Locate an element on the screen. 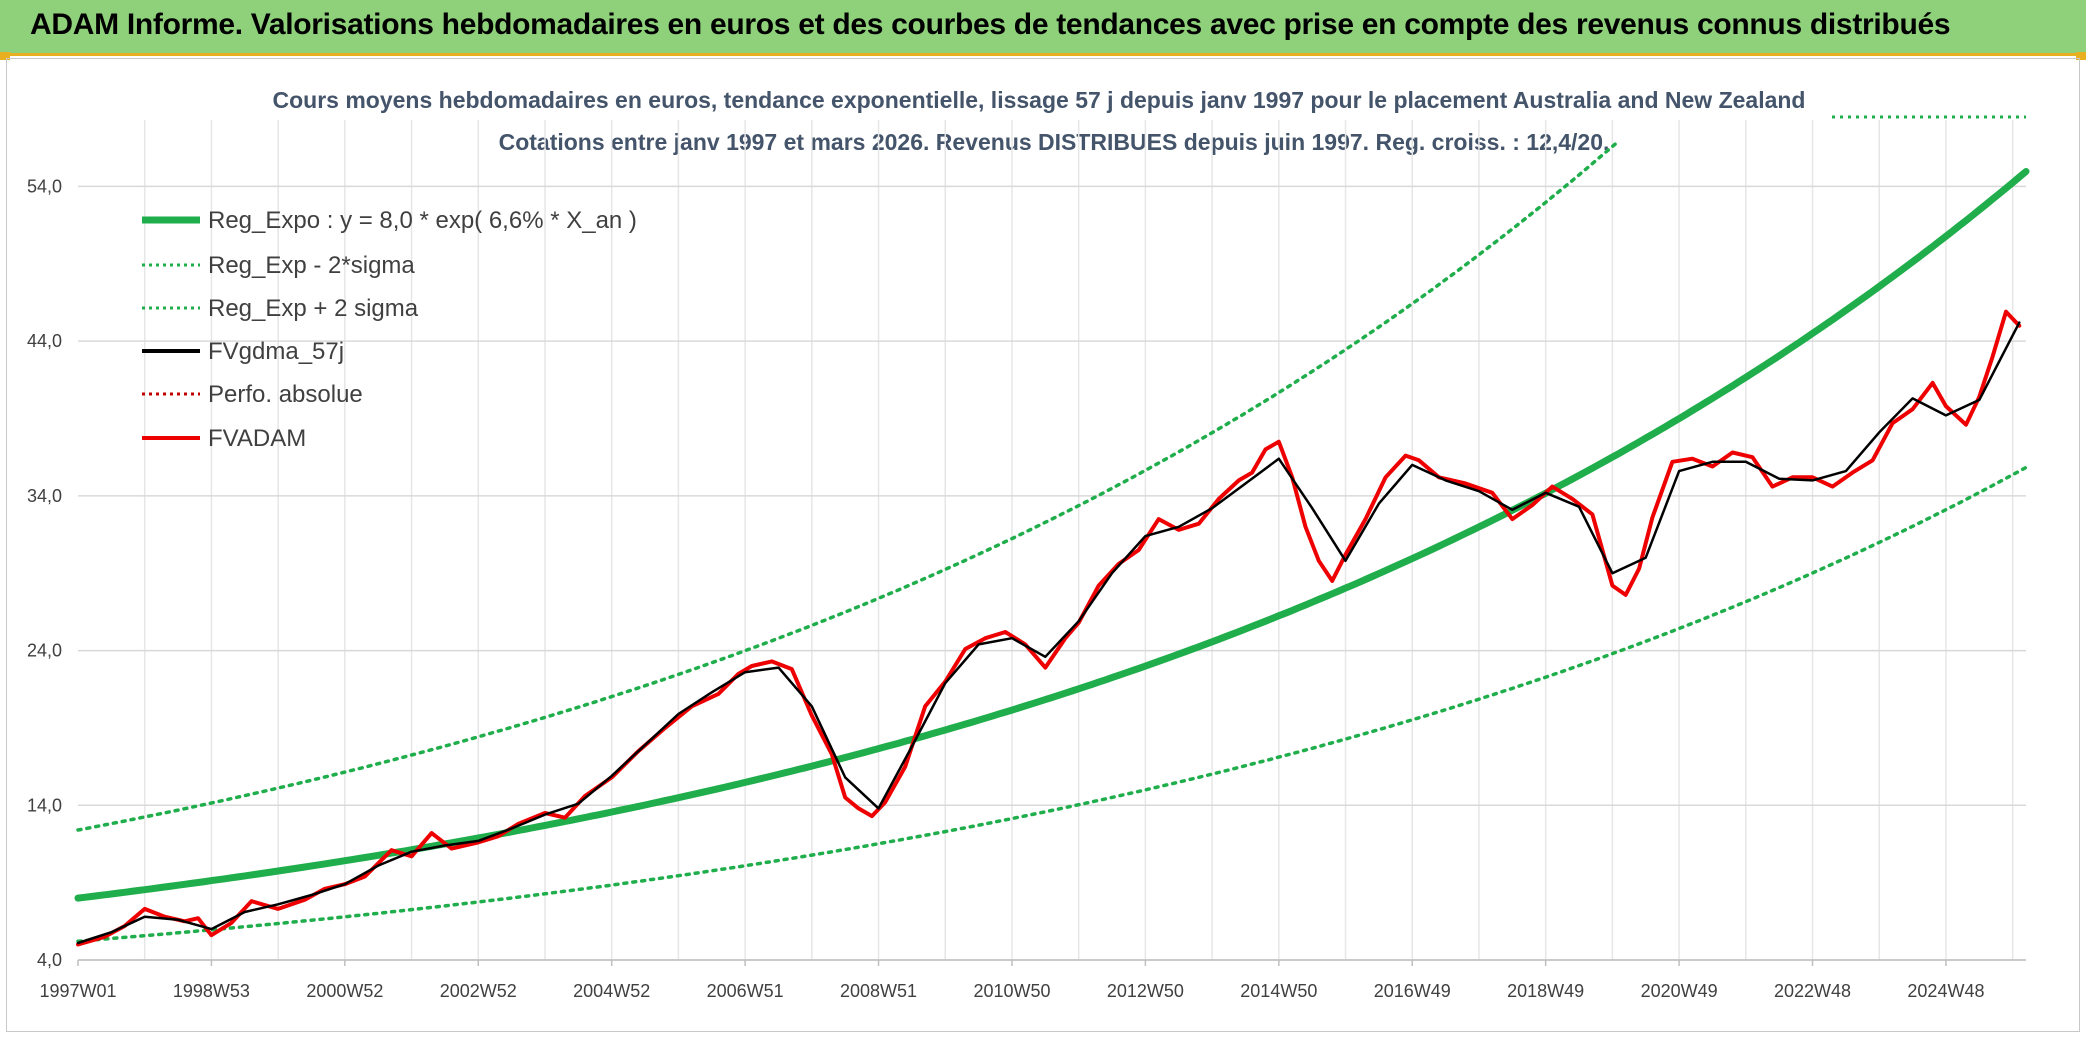 Image resolution: width=2086 pixels, height=1038 pixels. x-tick-label: 2002W52 is located at coordinates (478, 991).